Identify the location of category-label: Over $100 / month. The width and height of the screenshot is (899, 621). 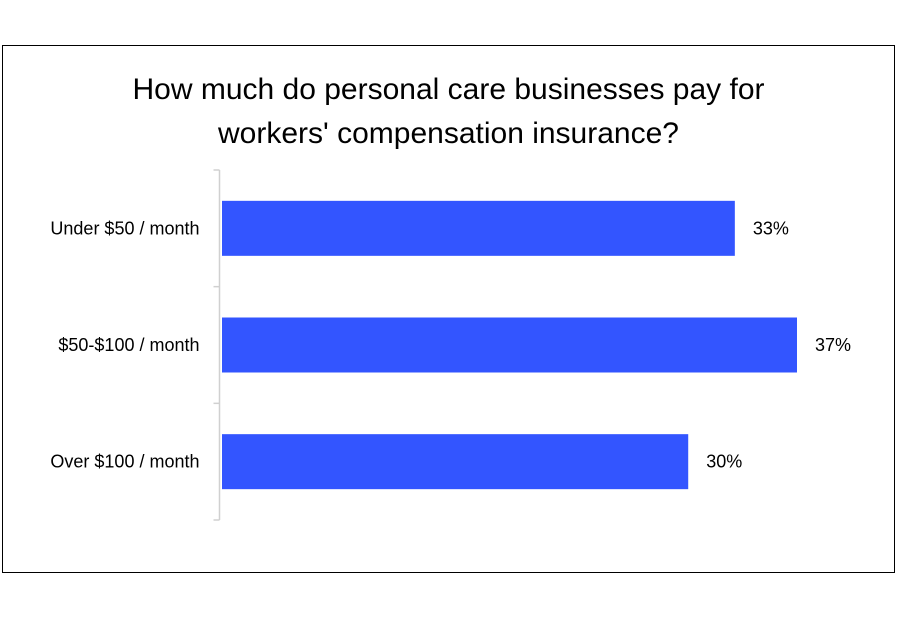
(124, 462).